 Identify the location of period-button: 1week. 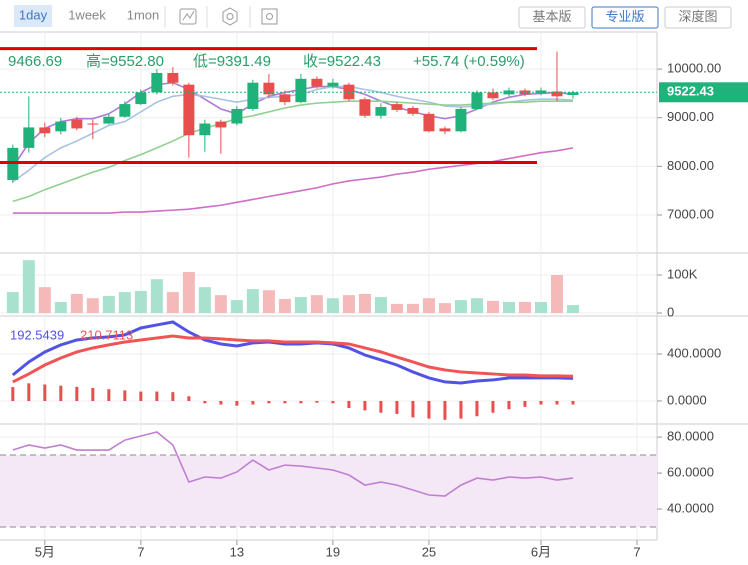
(87, 14).